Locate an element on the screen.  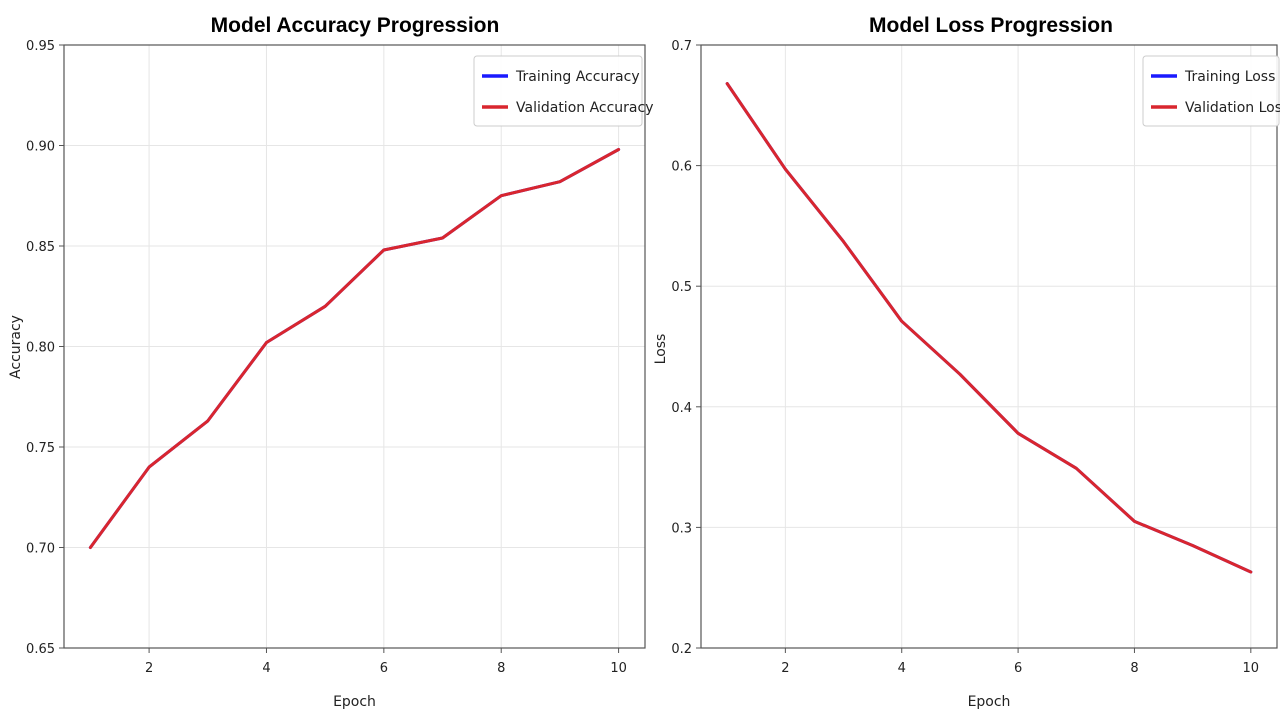
chart-title: Model Loss Progression is located at coordinates (991, 25).